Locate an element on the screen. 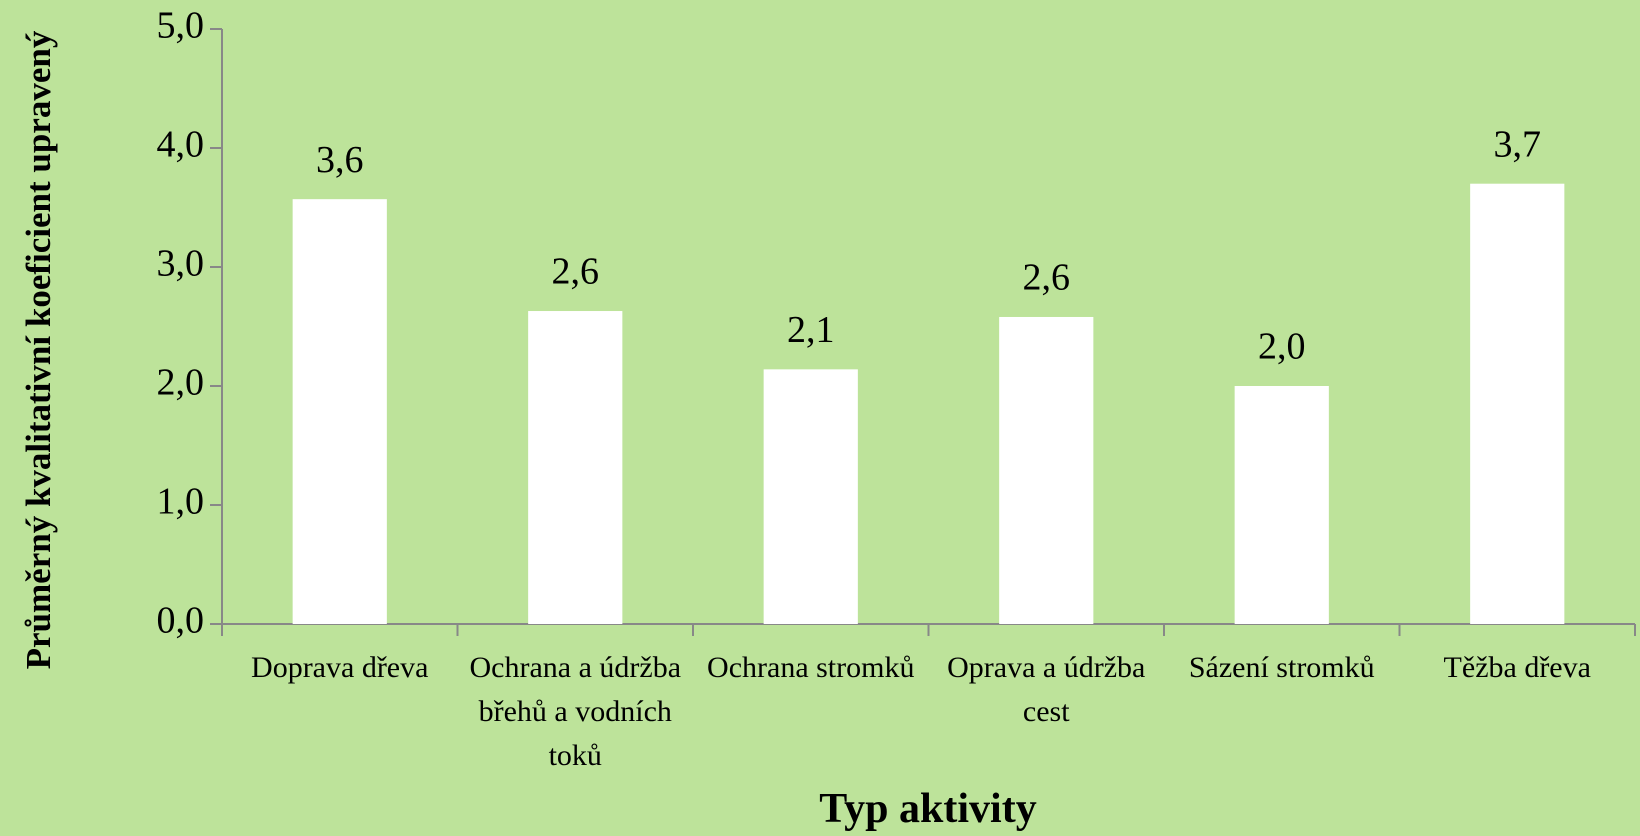 This screenshot has height=836, width=1640. x-axis-title: Typ aktivity is located at coordinates (928, 809).